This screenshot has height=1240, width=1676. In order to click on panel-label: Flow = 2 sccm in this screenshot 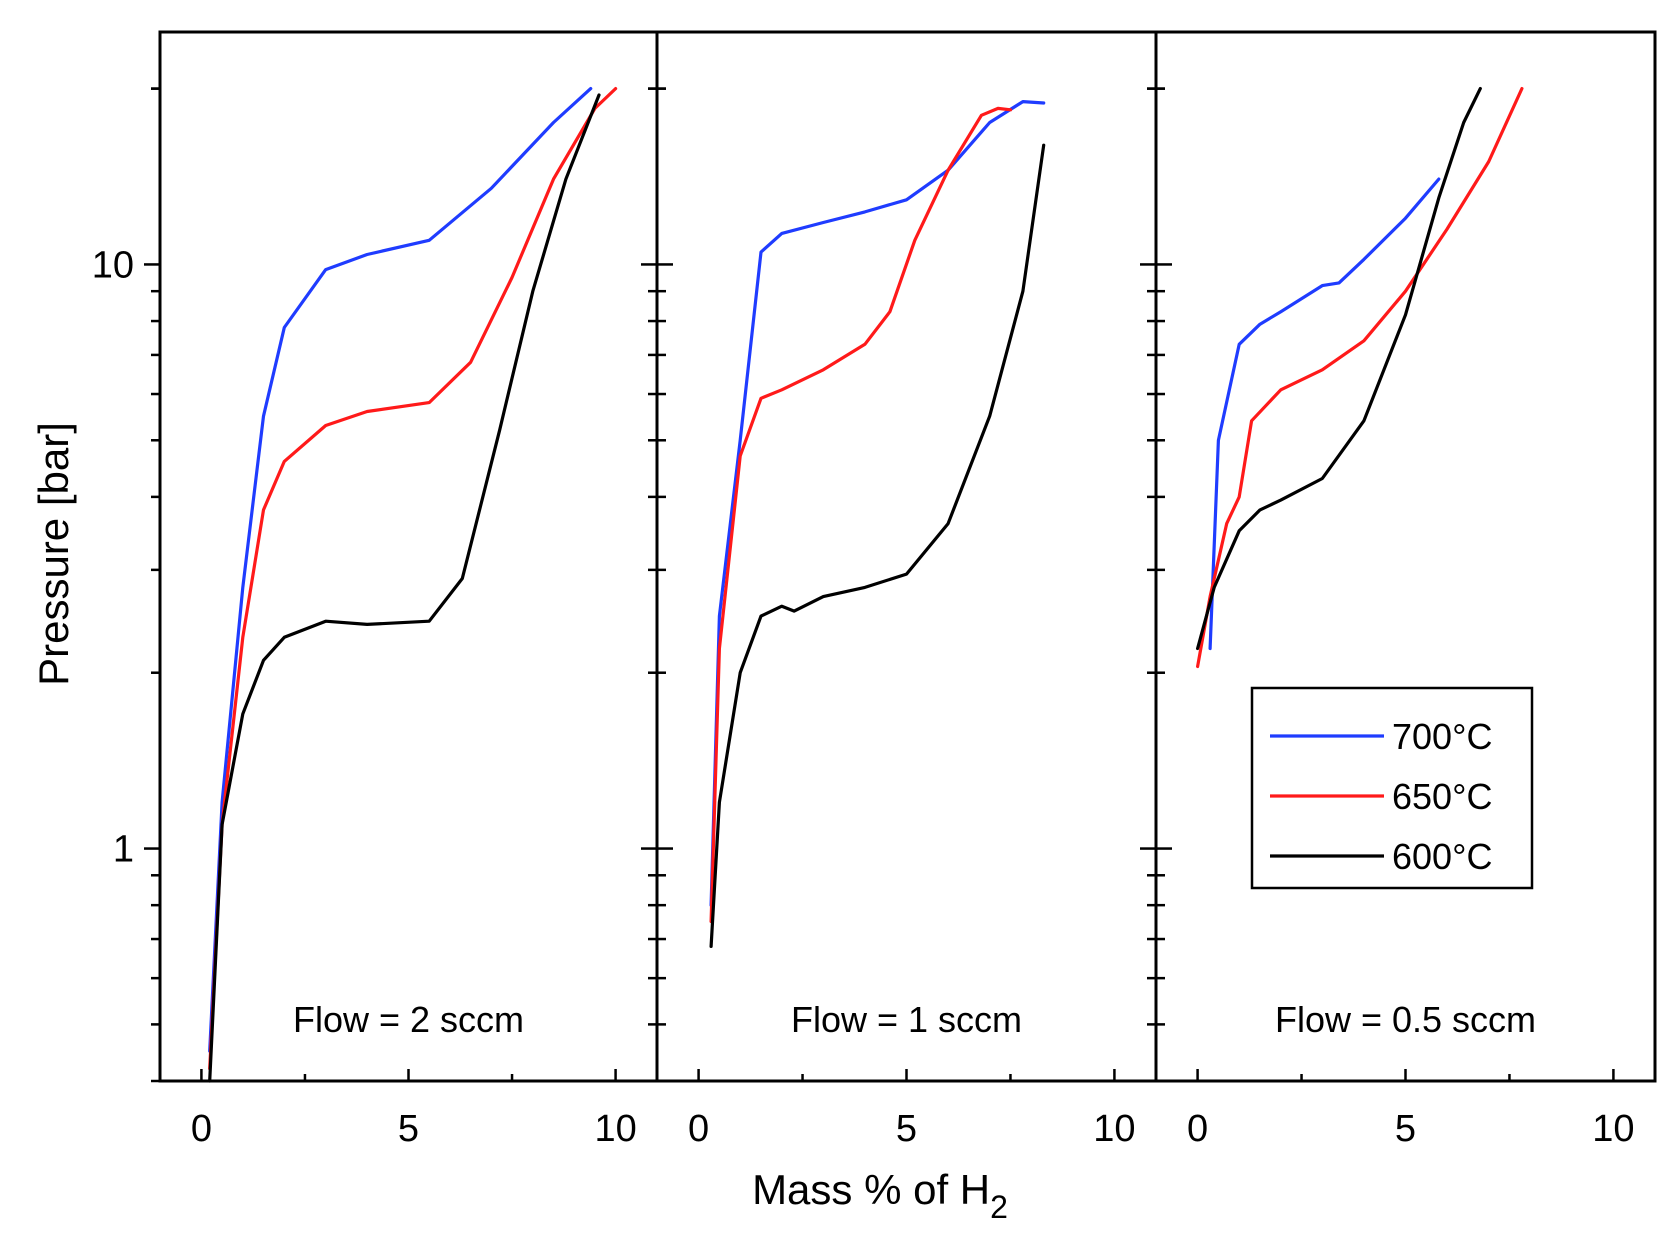, I will do `click(408, 1019)`.